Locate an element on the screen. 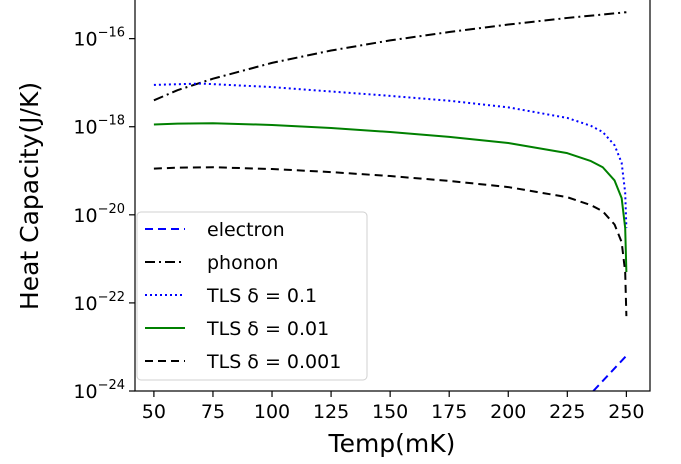  legend-label-0: electron is located at coordinates (246, 230).